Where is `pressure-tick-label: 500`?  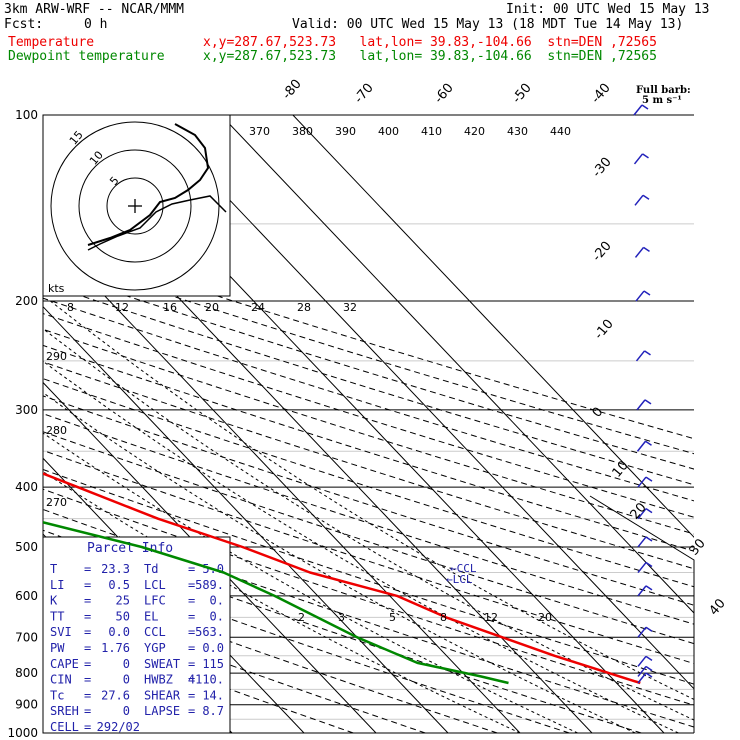 pressure-tick-label: 500 is located at coordinates (26, 547).